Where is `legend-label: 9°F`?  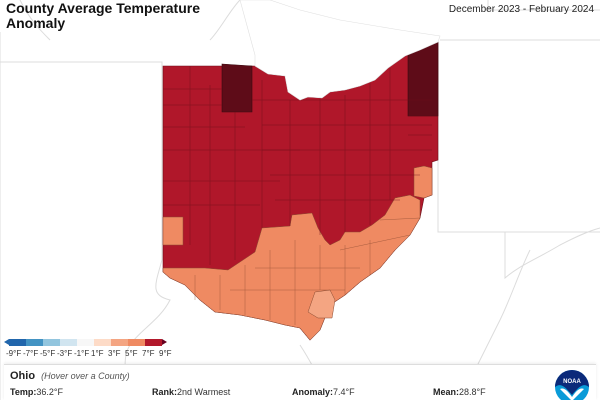 legend-label: 9°F is located at coordinates (165, 353).